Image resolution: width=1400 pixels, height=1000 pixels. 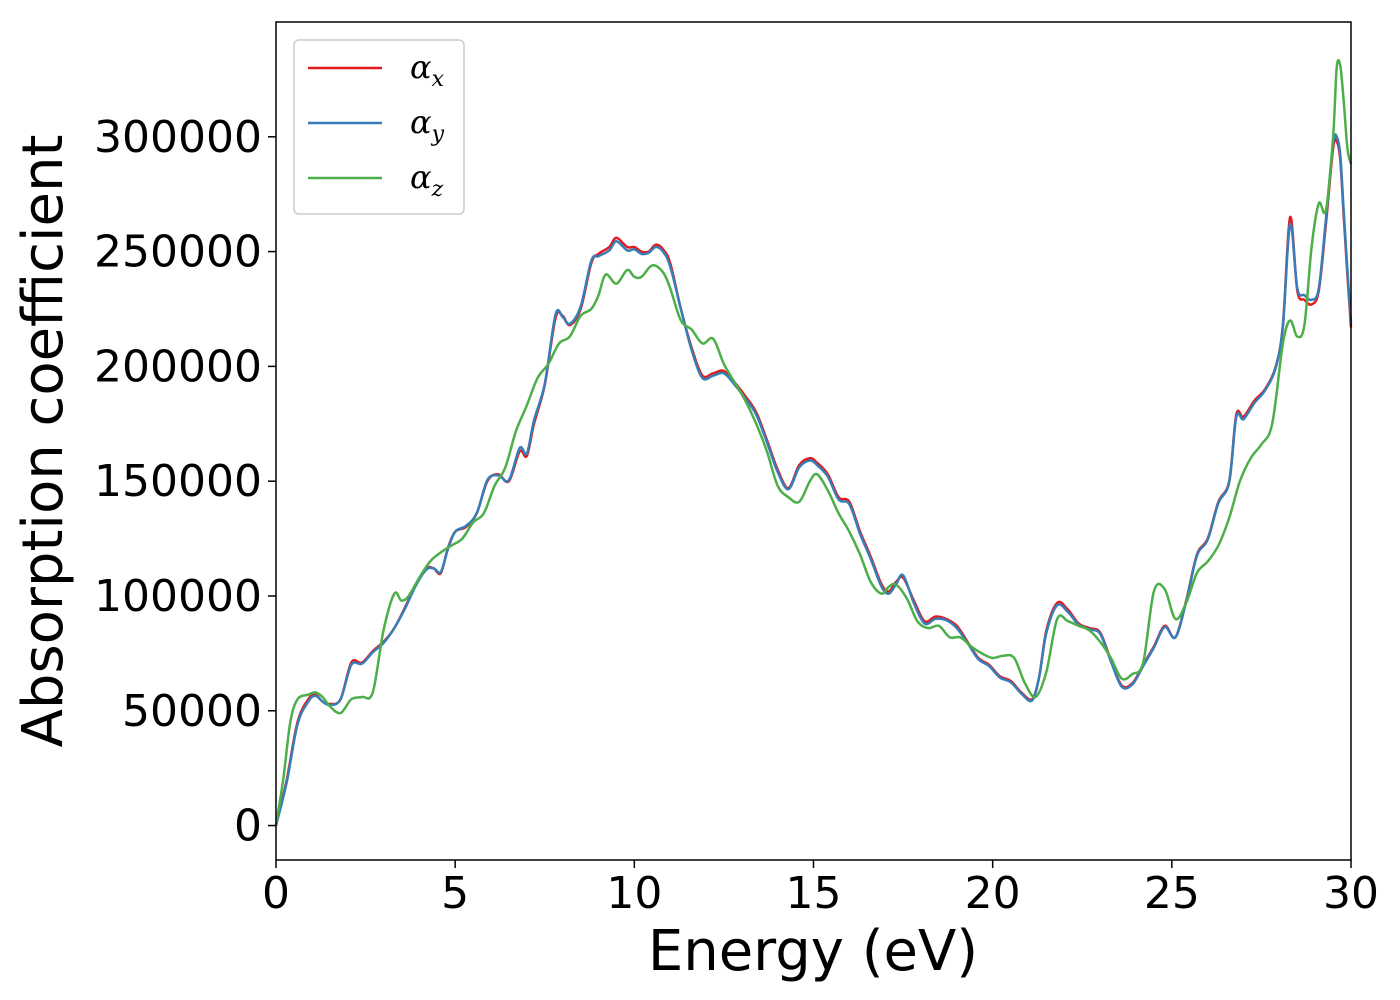 What do you see at coordinates (178, 252) in the screenshot?
I see `y-tick-label: 250000` at bounding box center [178, 252].